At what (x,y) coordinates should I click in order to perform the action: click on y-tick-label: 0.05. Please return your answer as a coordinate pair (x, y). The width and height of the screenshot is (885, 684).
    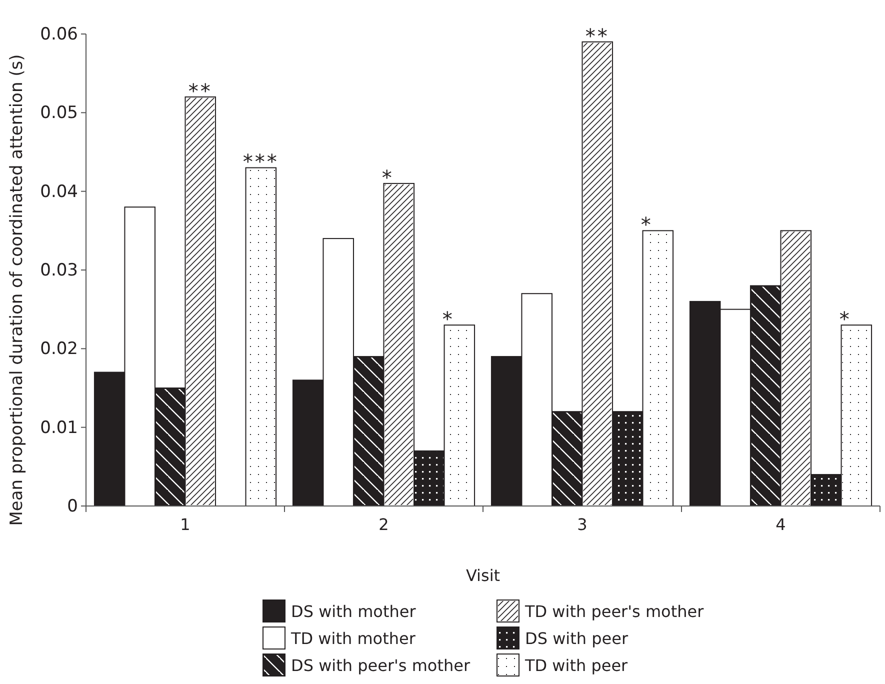
    Looking at the image, I should click on (59, 113).